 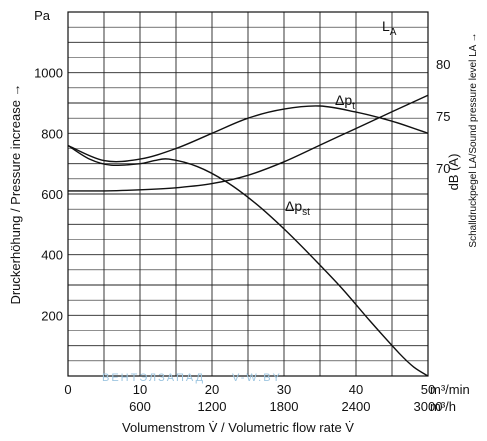 What do you see at coordinates (140, 389) in the screenshot?
I see `x-tick-label-top: 10` at bounding box center [140, 389].